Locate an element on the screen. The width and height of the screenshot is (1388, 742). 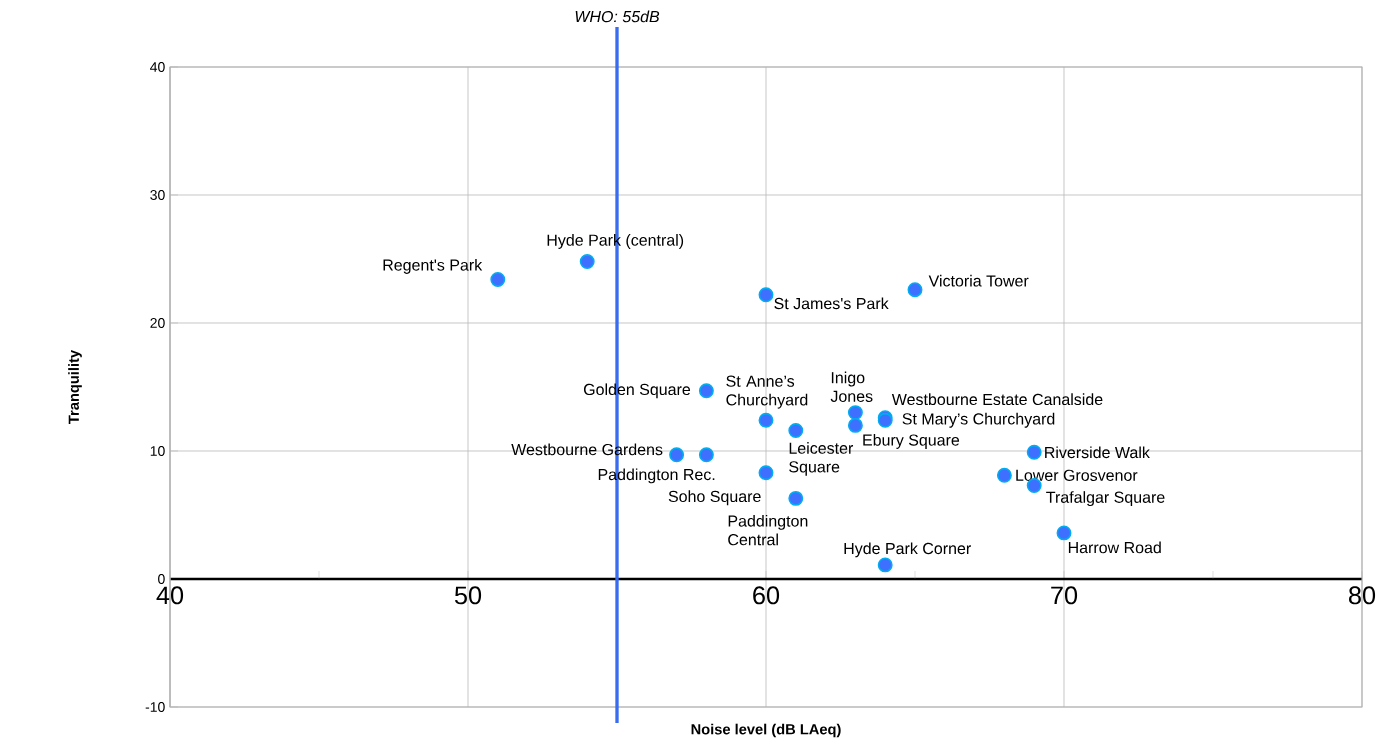
annotation: Lower Grosvenor is located at coordinates (1077, 475).